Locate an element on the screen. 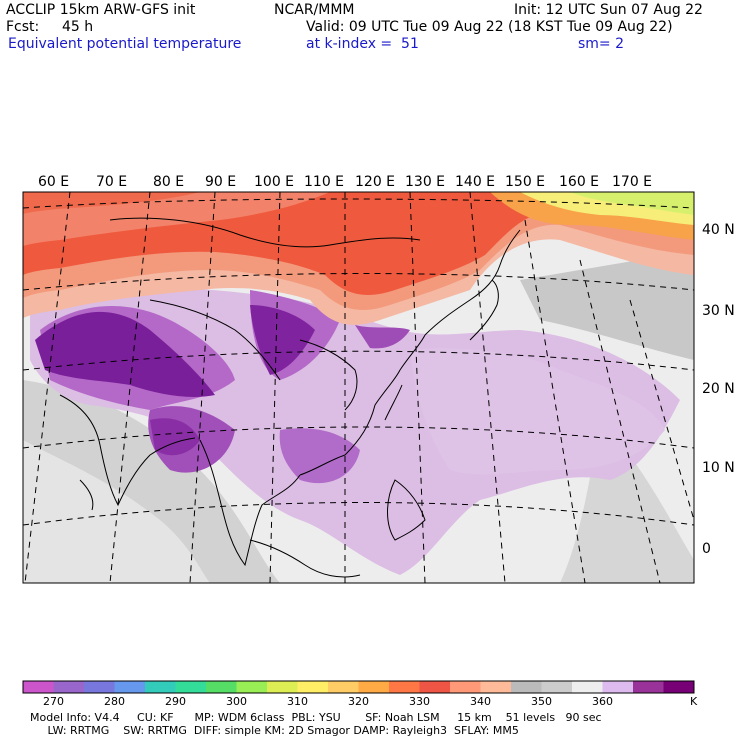 This screenshot has width=740, height=740. colorbar-tick-label: 360 is located at coordinates (602, 701).